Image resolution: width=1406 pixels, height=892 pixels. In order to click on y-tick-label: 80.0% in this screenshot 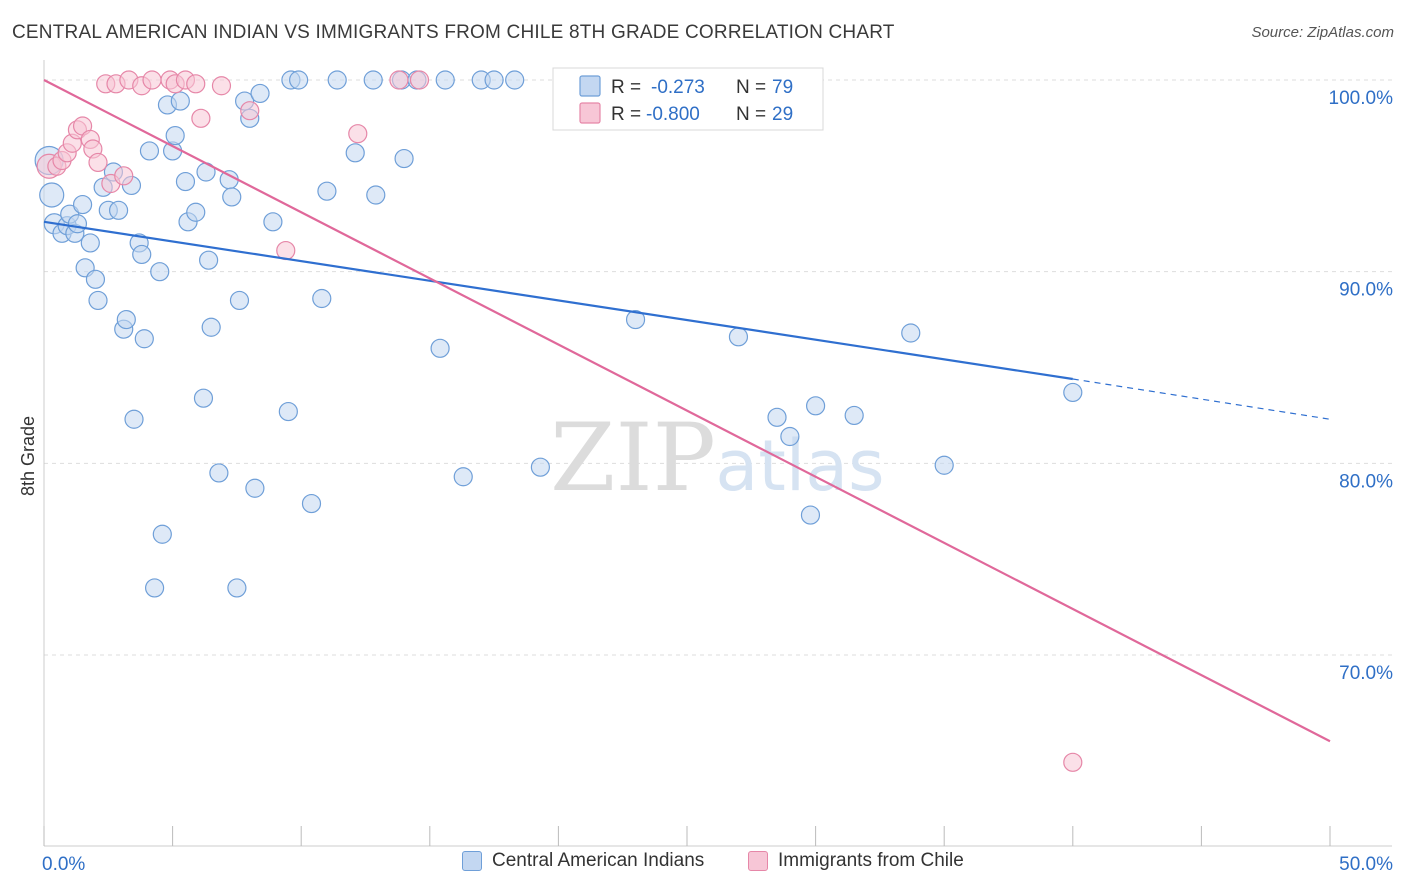, I will do `click(1366, 481)`.